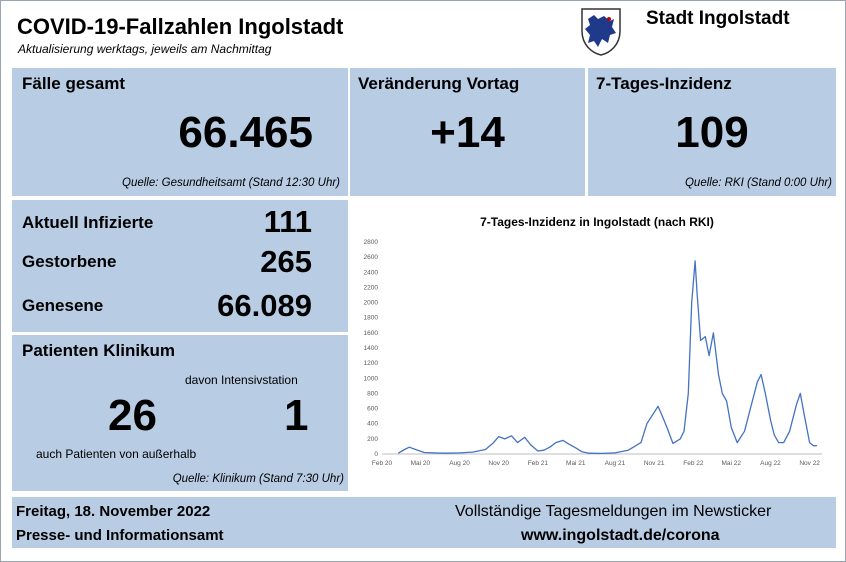 This screenshot has width=846, height=562. I want to click on change-panel: Veränderung Vortag +14, so click(467, 132).